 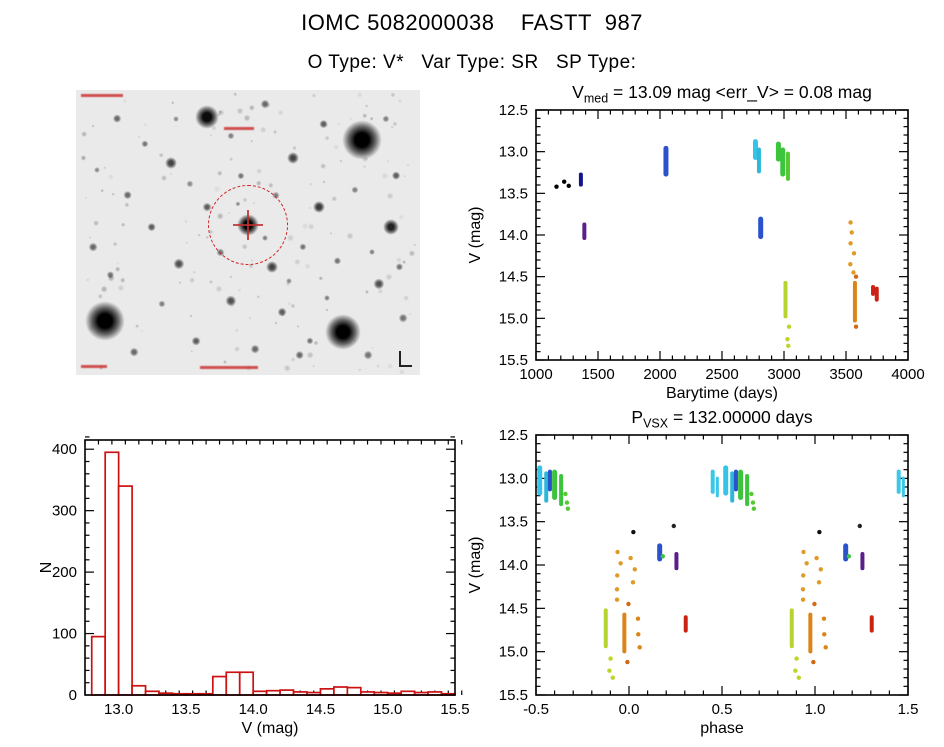 I want to click on x-tick-label: 15.0, so click(x=387, y=709).